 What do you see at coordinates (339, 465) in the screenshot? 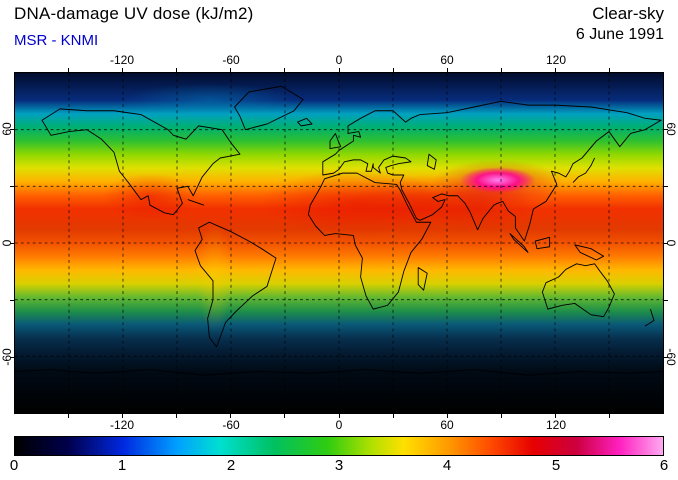
I see `colorbar-tick-label: 3` at bounding box center [339, 465].